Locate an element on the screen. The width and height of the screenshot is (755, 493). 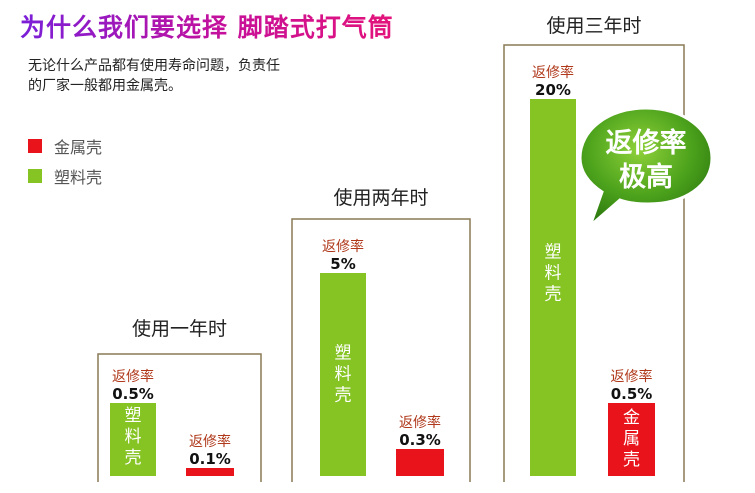
legend: 金属壳 塑料壳 is located at coordinates (65, 161).